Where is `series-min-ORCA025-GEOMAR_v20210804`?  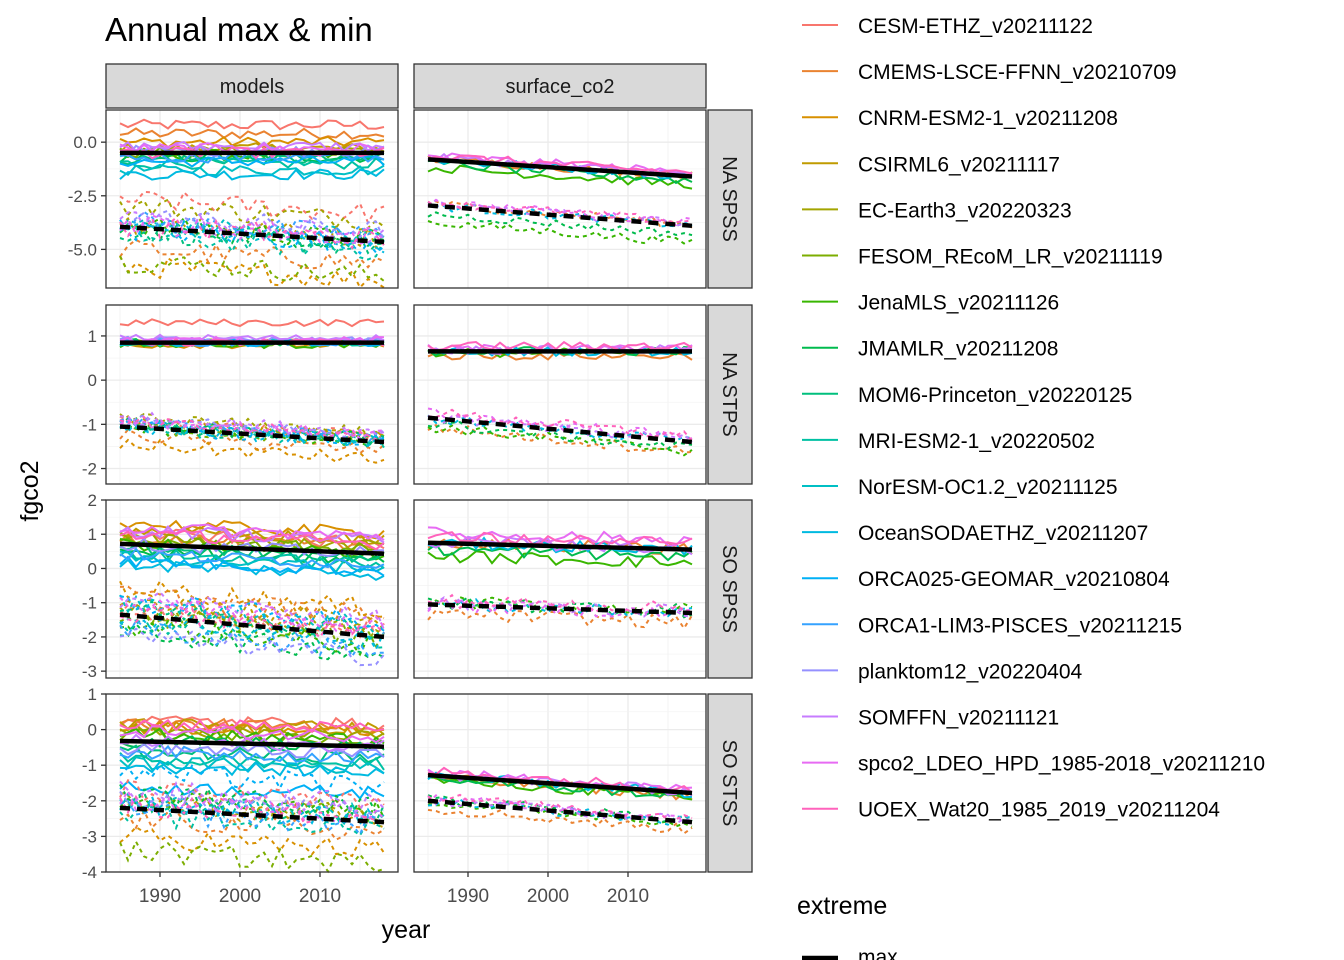
series-min-ORCA025-GEOMAR_v20210804 is located at coordinates (252, 780).